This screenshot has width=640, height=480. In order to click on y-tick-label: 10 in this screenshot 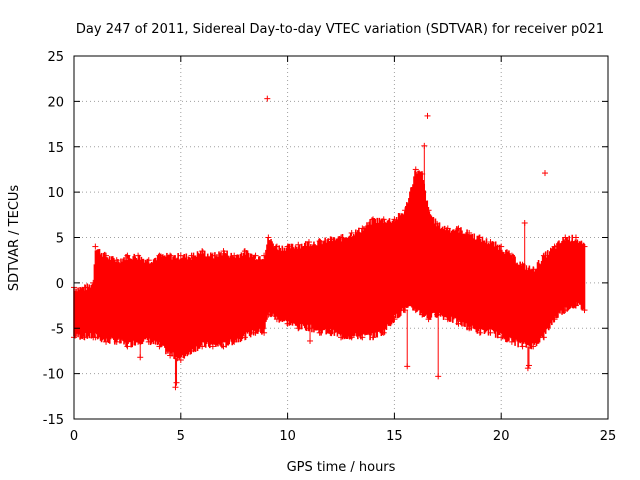, I will do `click(55, 193)`.